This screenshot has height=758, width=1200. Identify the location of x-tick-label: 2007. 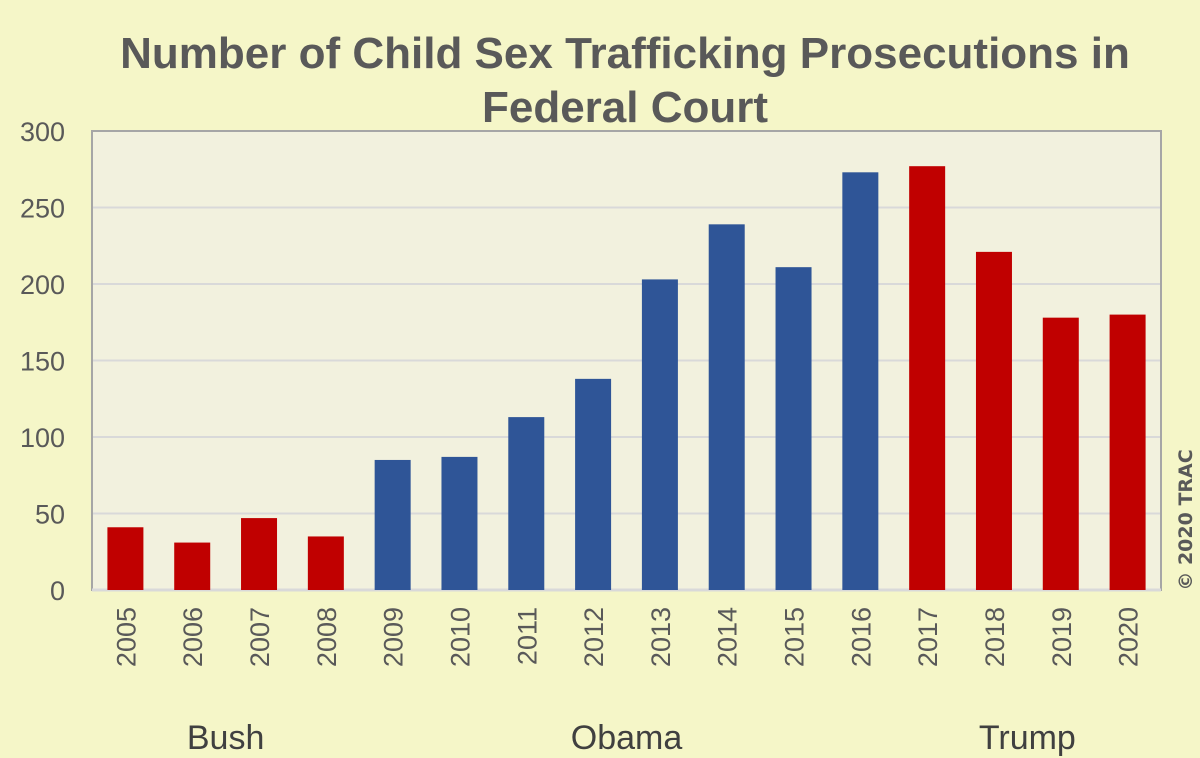
(260, 637).